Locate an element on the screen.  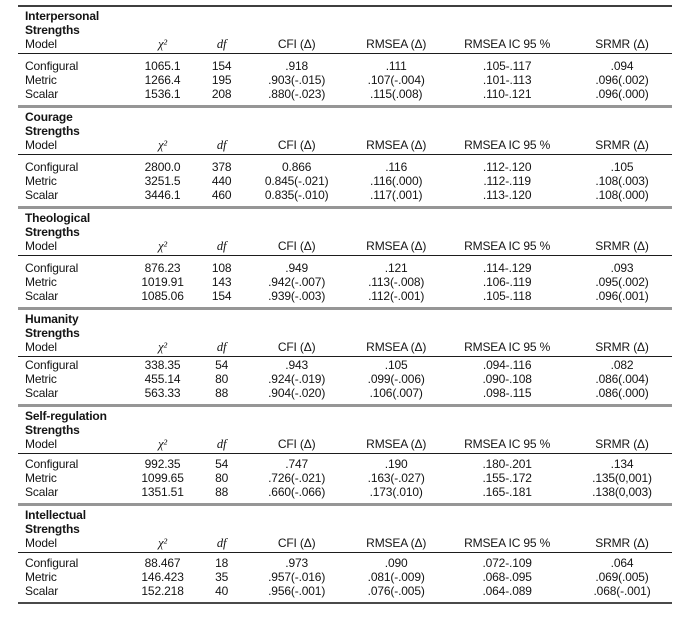
cell-rmsea-ci: .072-.109 is located at coordinates (507, 563).